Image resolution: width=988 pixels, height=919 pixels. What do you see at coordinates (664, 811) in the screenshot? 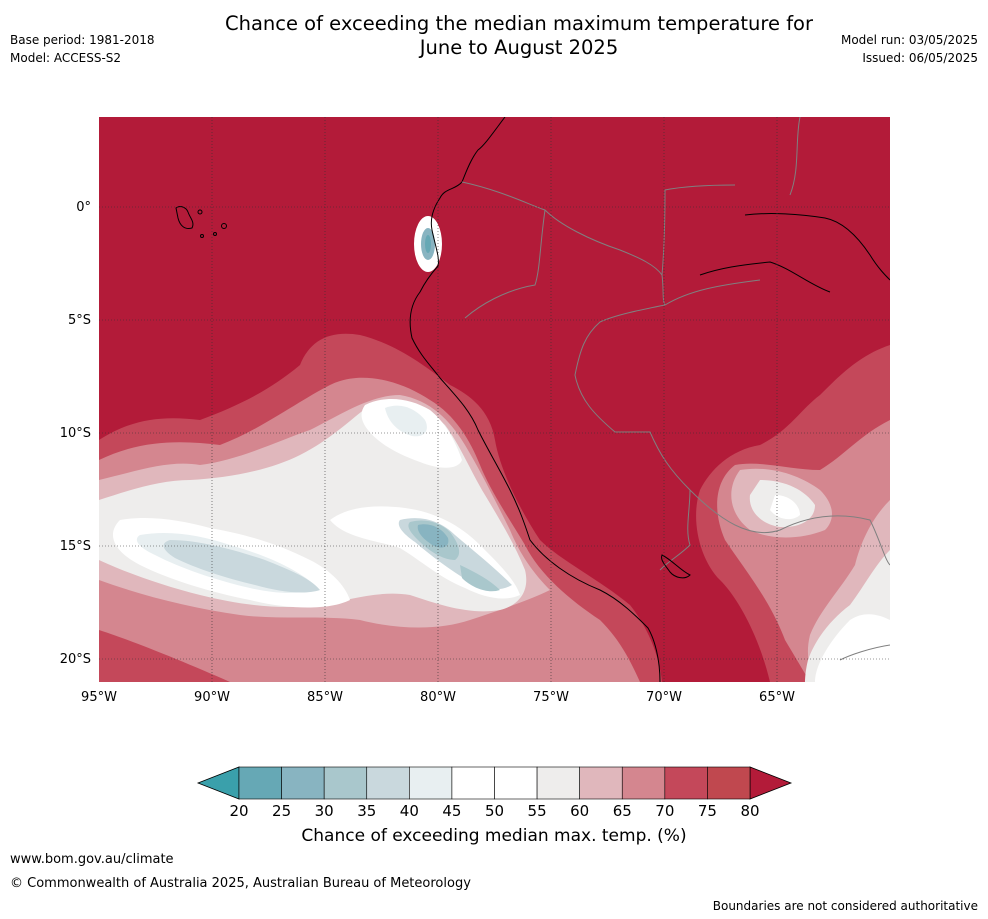
I see `colorbar-tick-label: 70` at bounding box center [664, 811].